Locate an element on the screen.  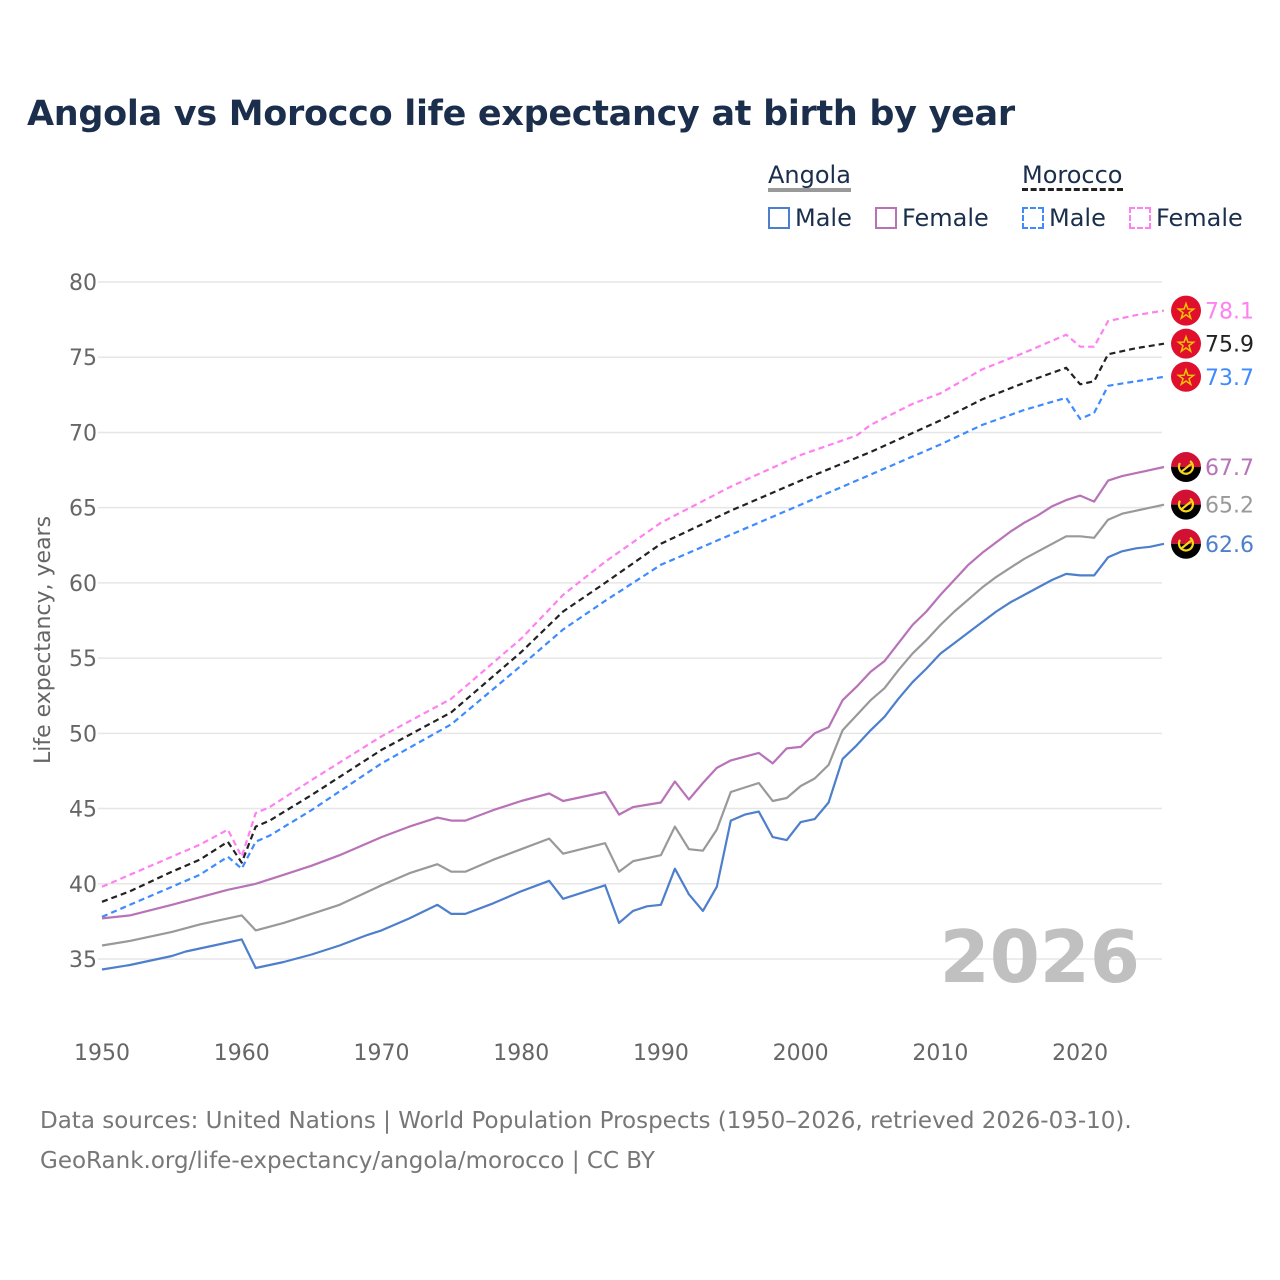
end-value-label: 75.9 is located at coordinates (1229, 345).